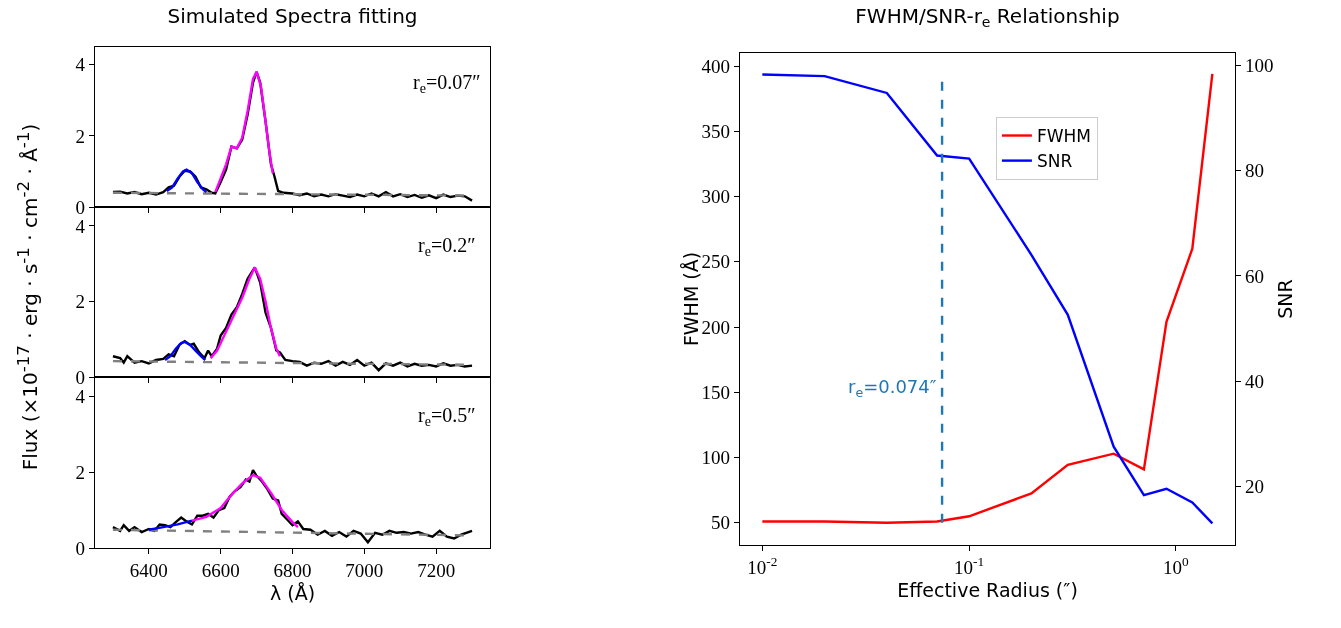 The width and height of the screenshot is (1341, 628). What do you see at coordinates (716, 327) in the screenshot?
I see `y-tick-label: 200` at bounding box center [716, 327].